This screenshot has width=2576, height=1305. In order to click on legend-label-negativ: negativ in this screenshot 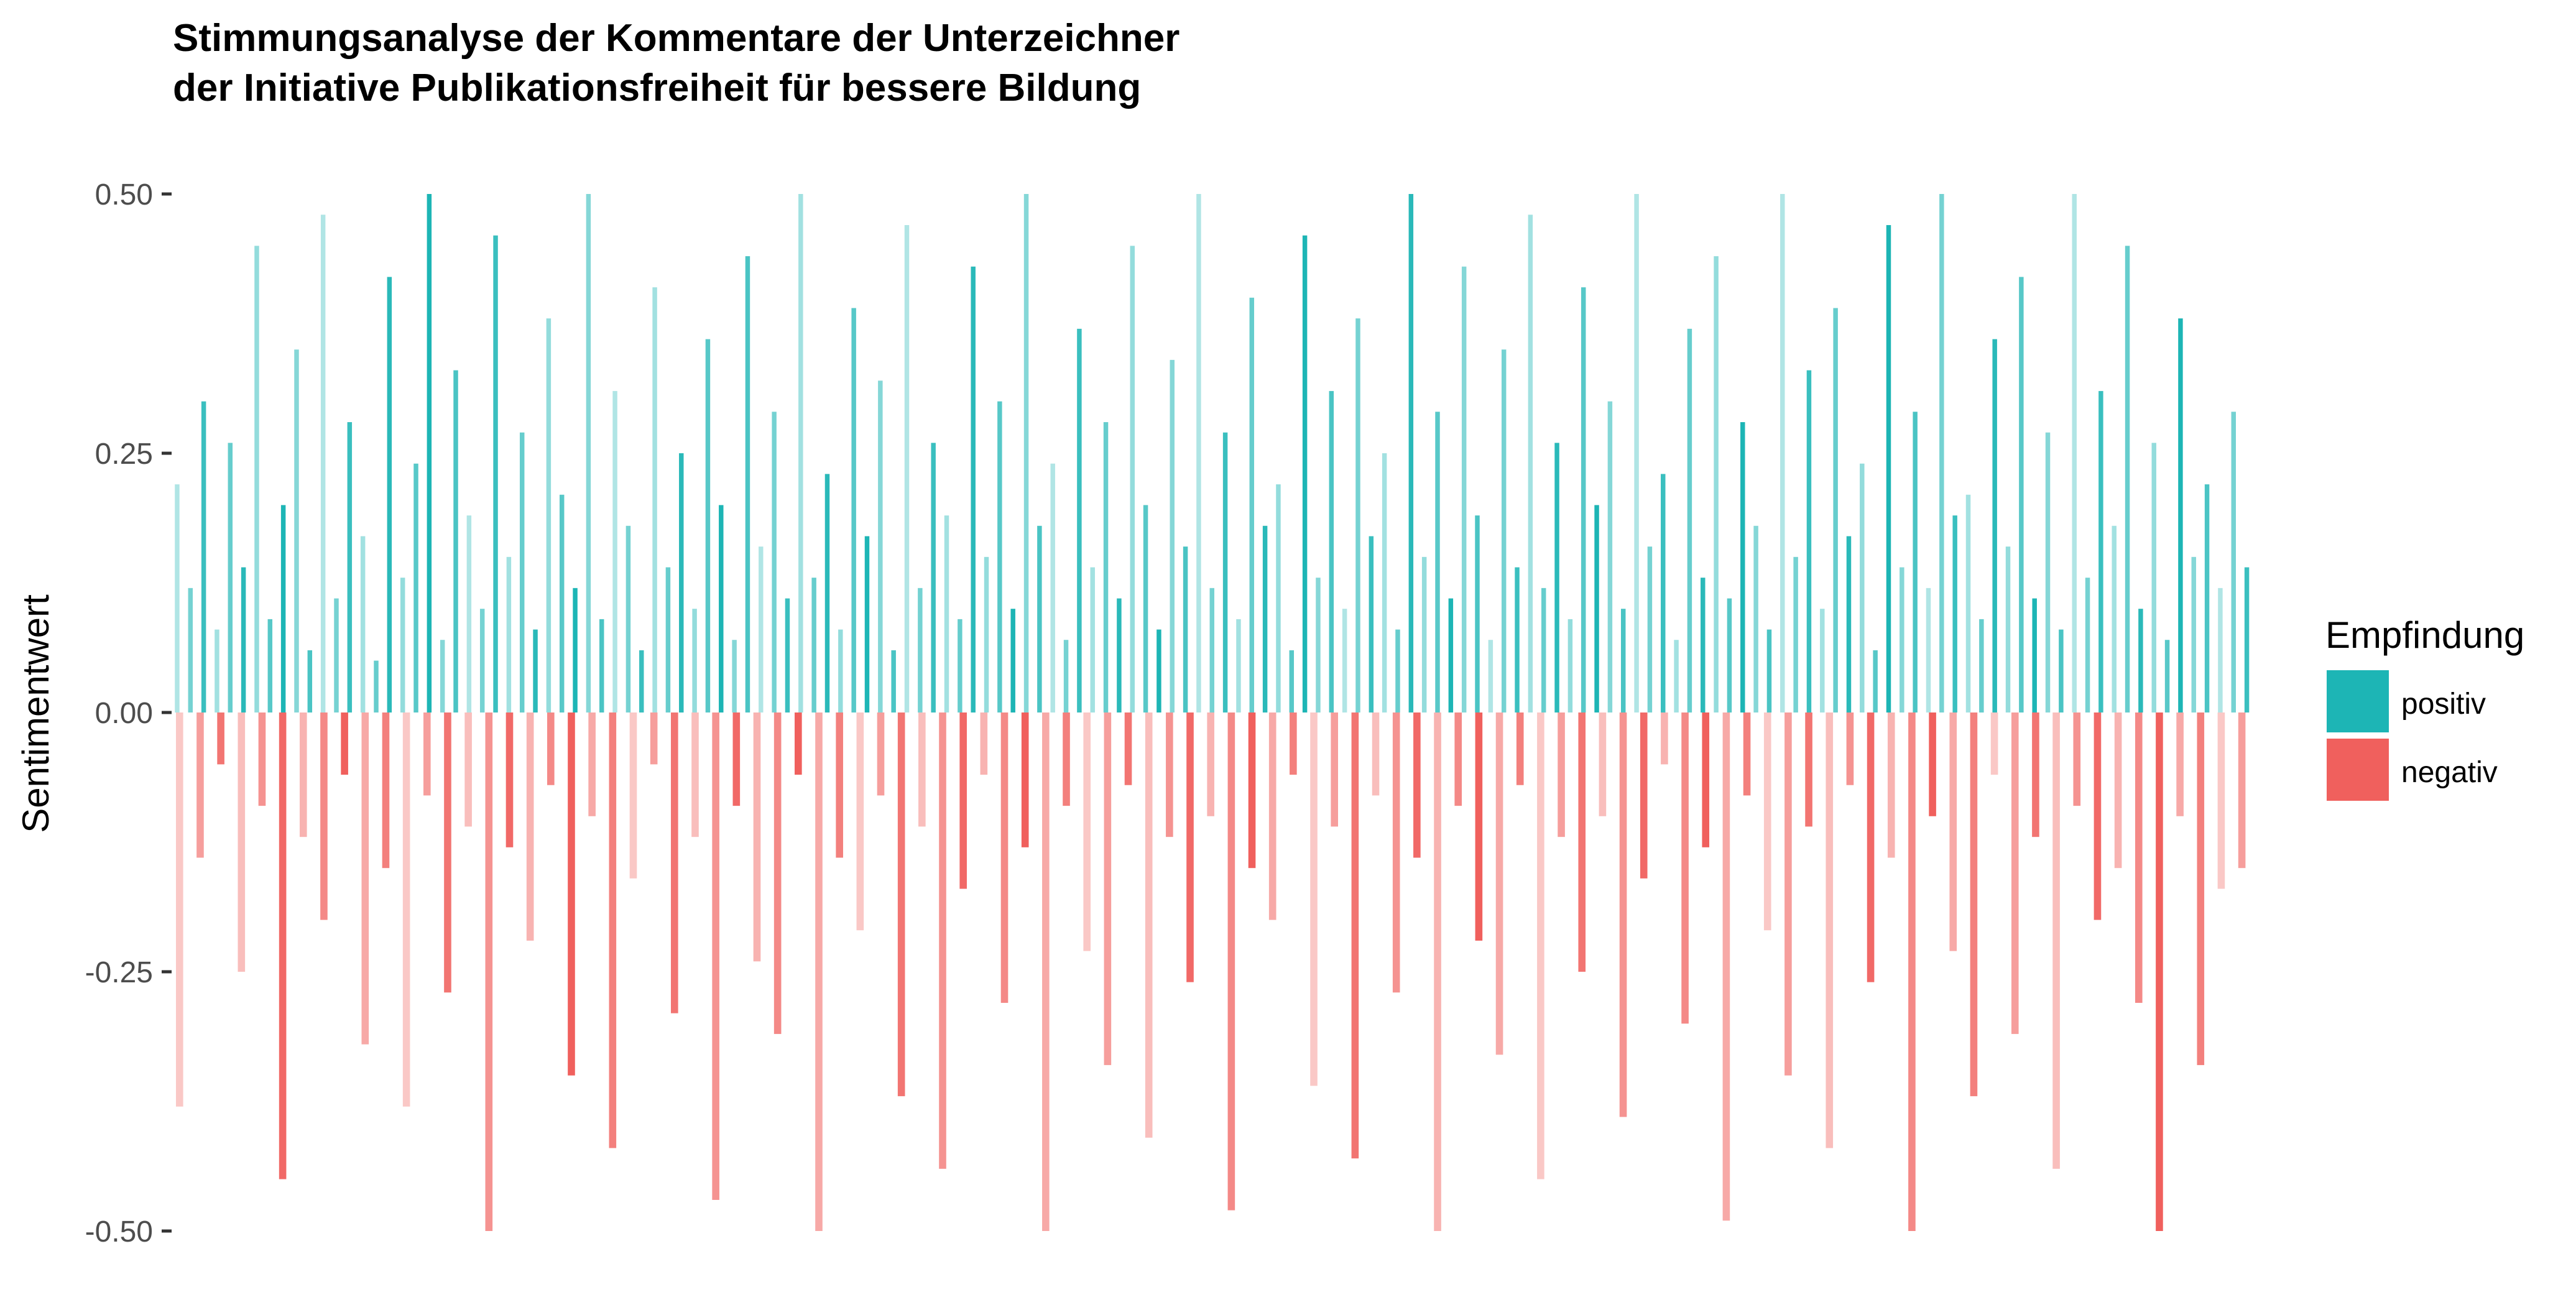, I will do `click(2449, 772)`.